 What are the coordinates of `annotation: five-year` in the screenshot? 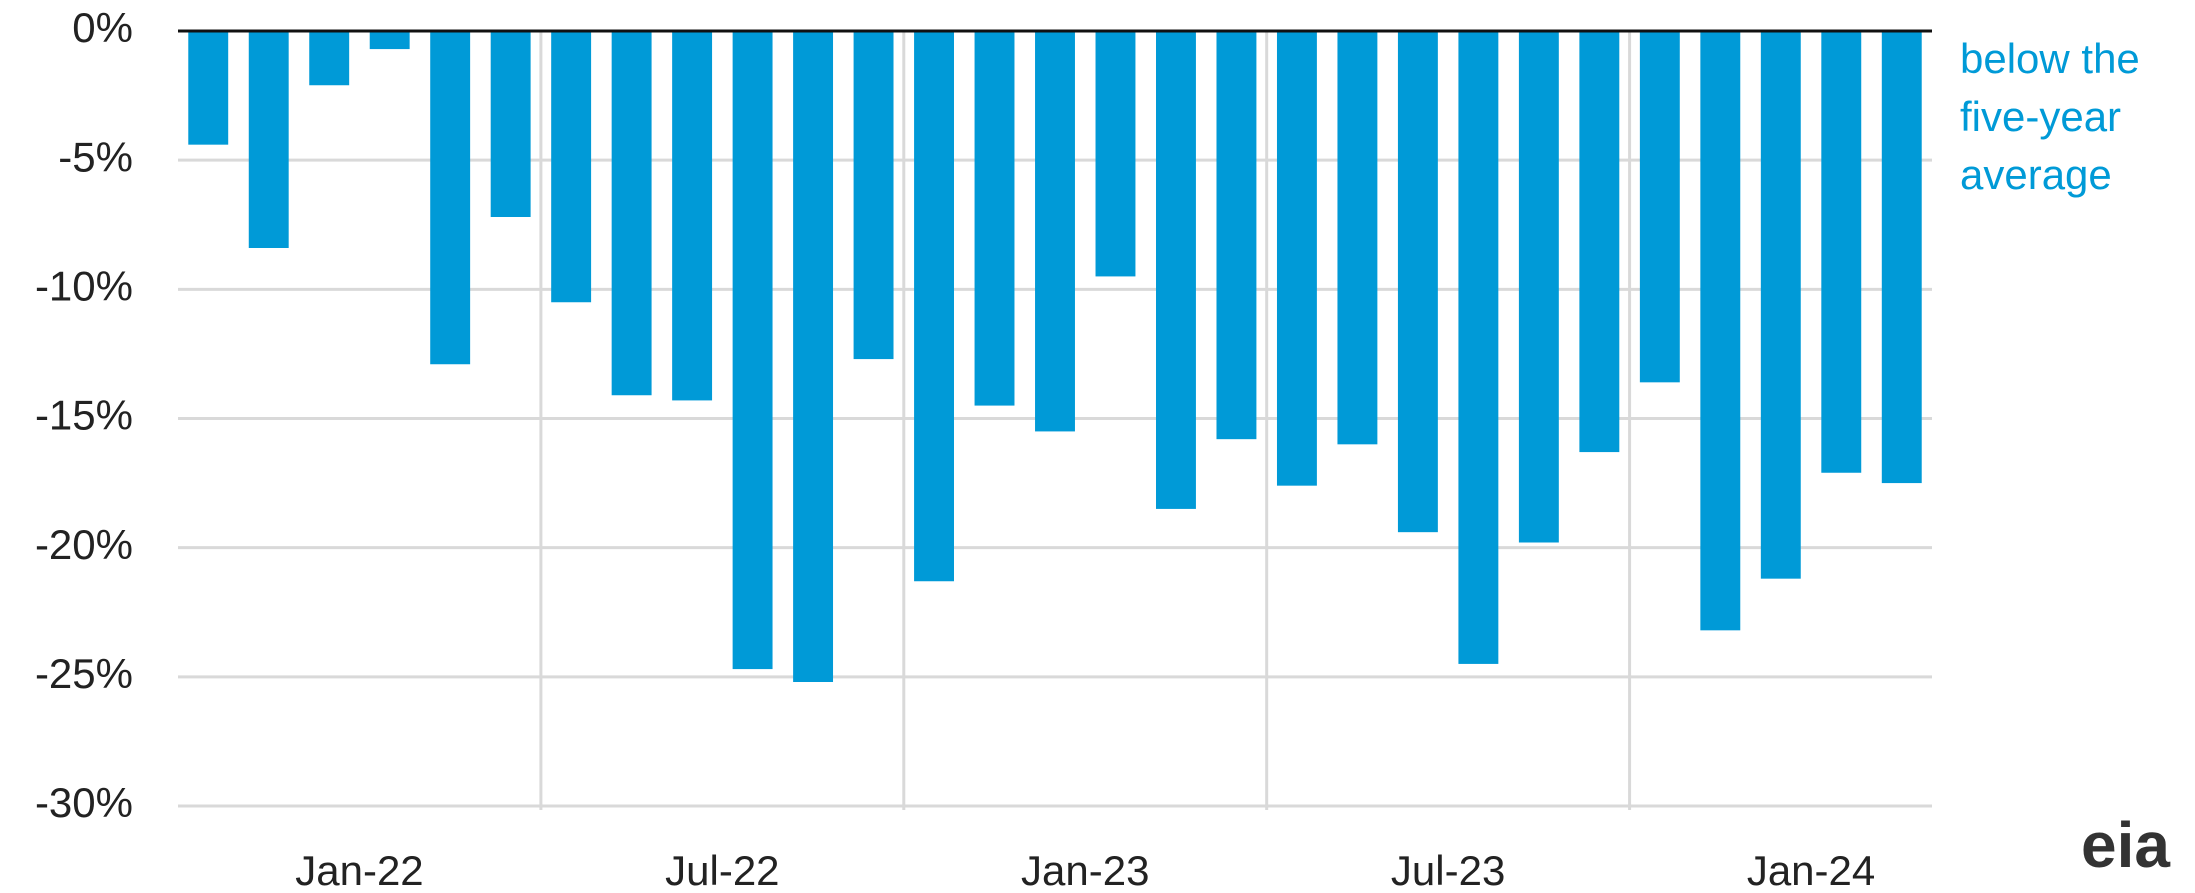 It's located at (2040, 116).